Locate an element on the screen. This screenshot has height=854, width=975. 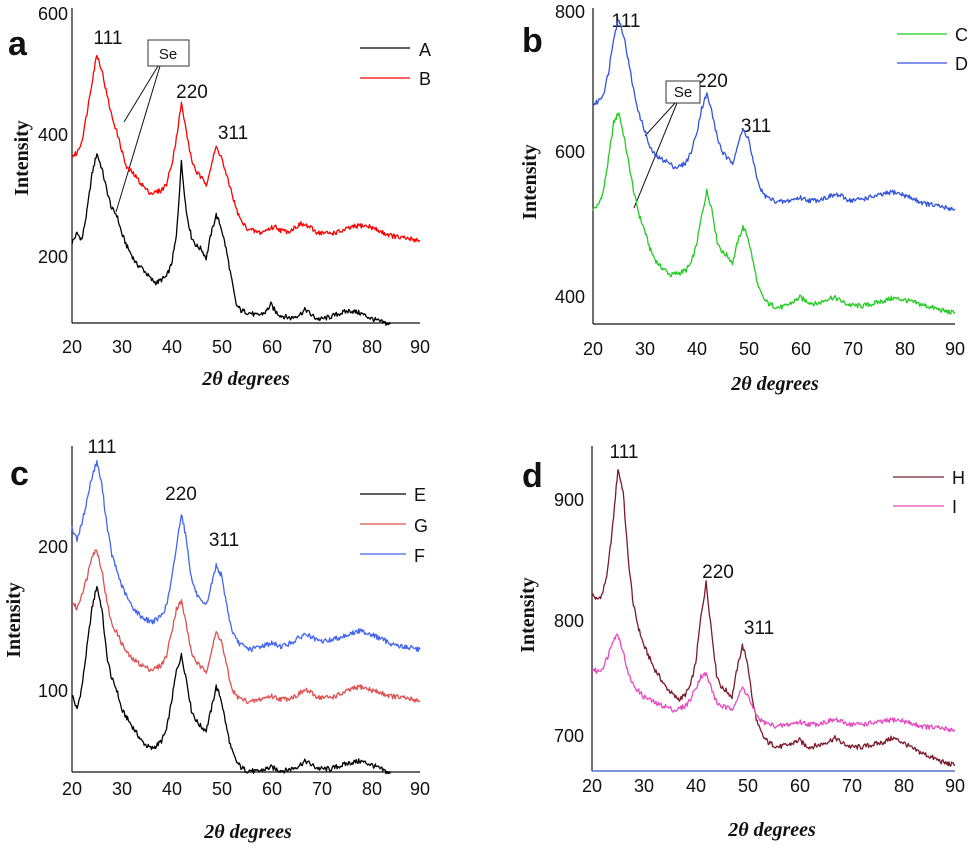
chart-b is located at coordinates (774, 166).